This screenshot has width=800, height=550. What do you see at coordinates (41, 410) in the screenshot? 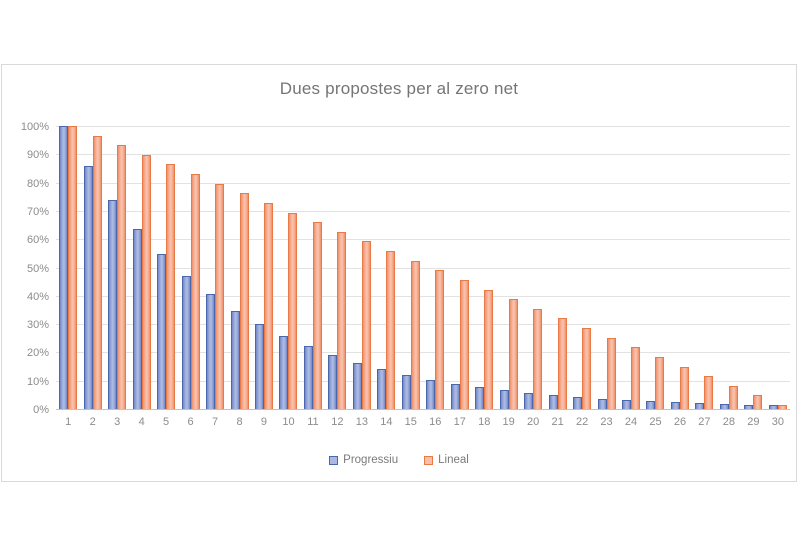
I see `y-axis-tick-label: 0%` at bounding box center [41, 410].